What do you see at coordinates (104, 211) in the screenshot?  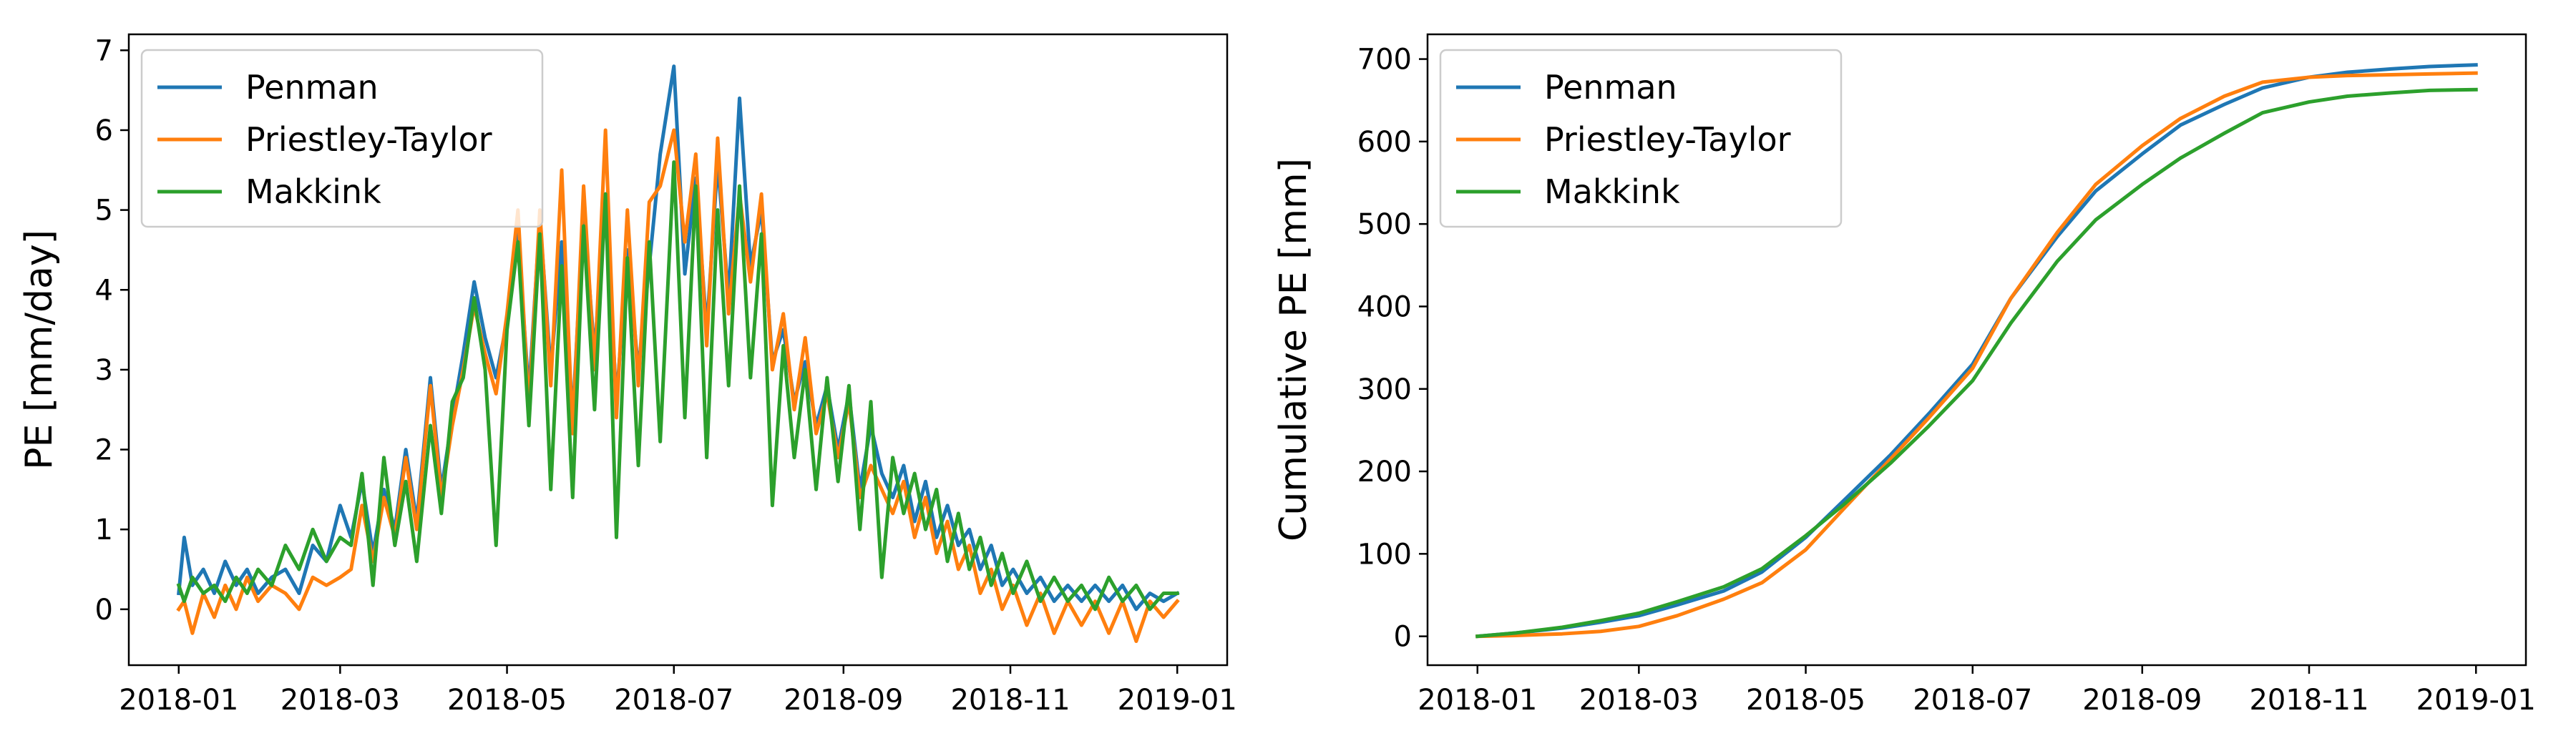 I see `y-tick-label: 5` at bounding box center [104, 211].